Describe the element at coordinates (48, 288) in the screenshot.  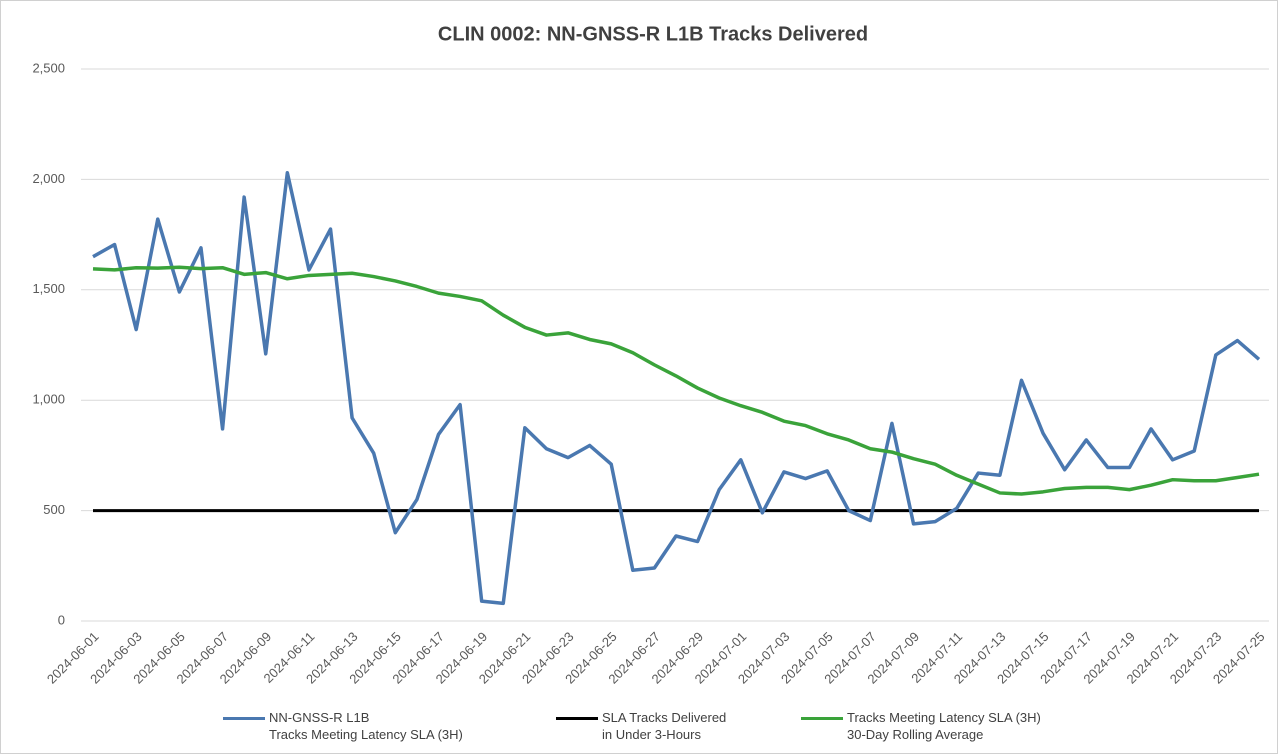
I see `y-tick-label: 1,500` at that location.